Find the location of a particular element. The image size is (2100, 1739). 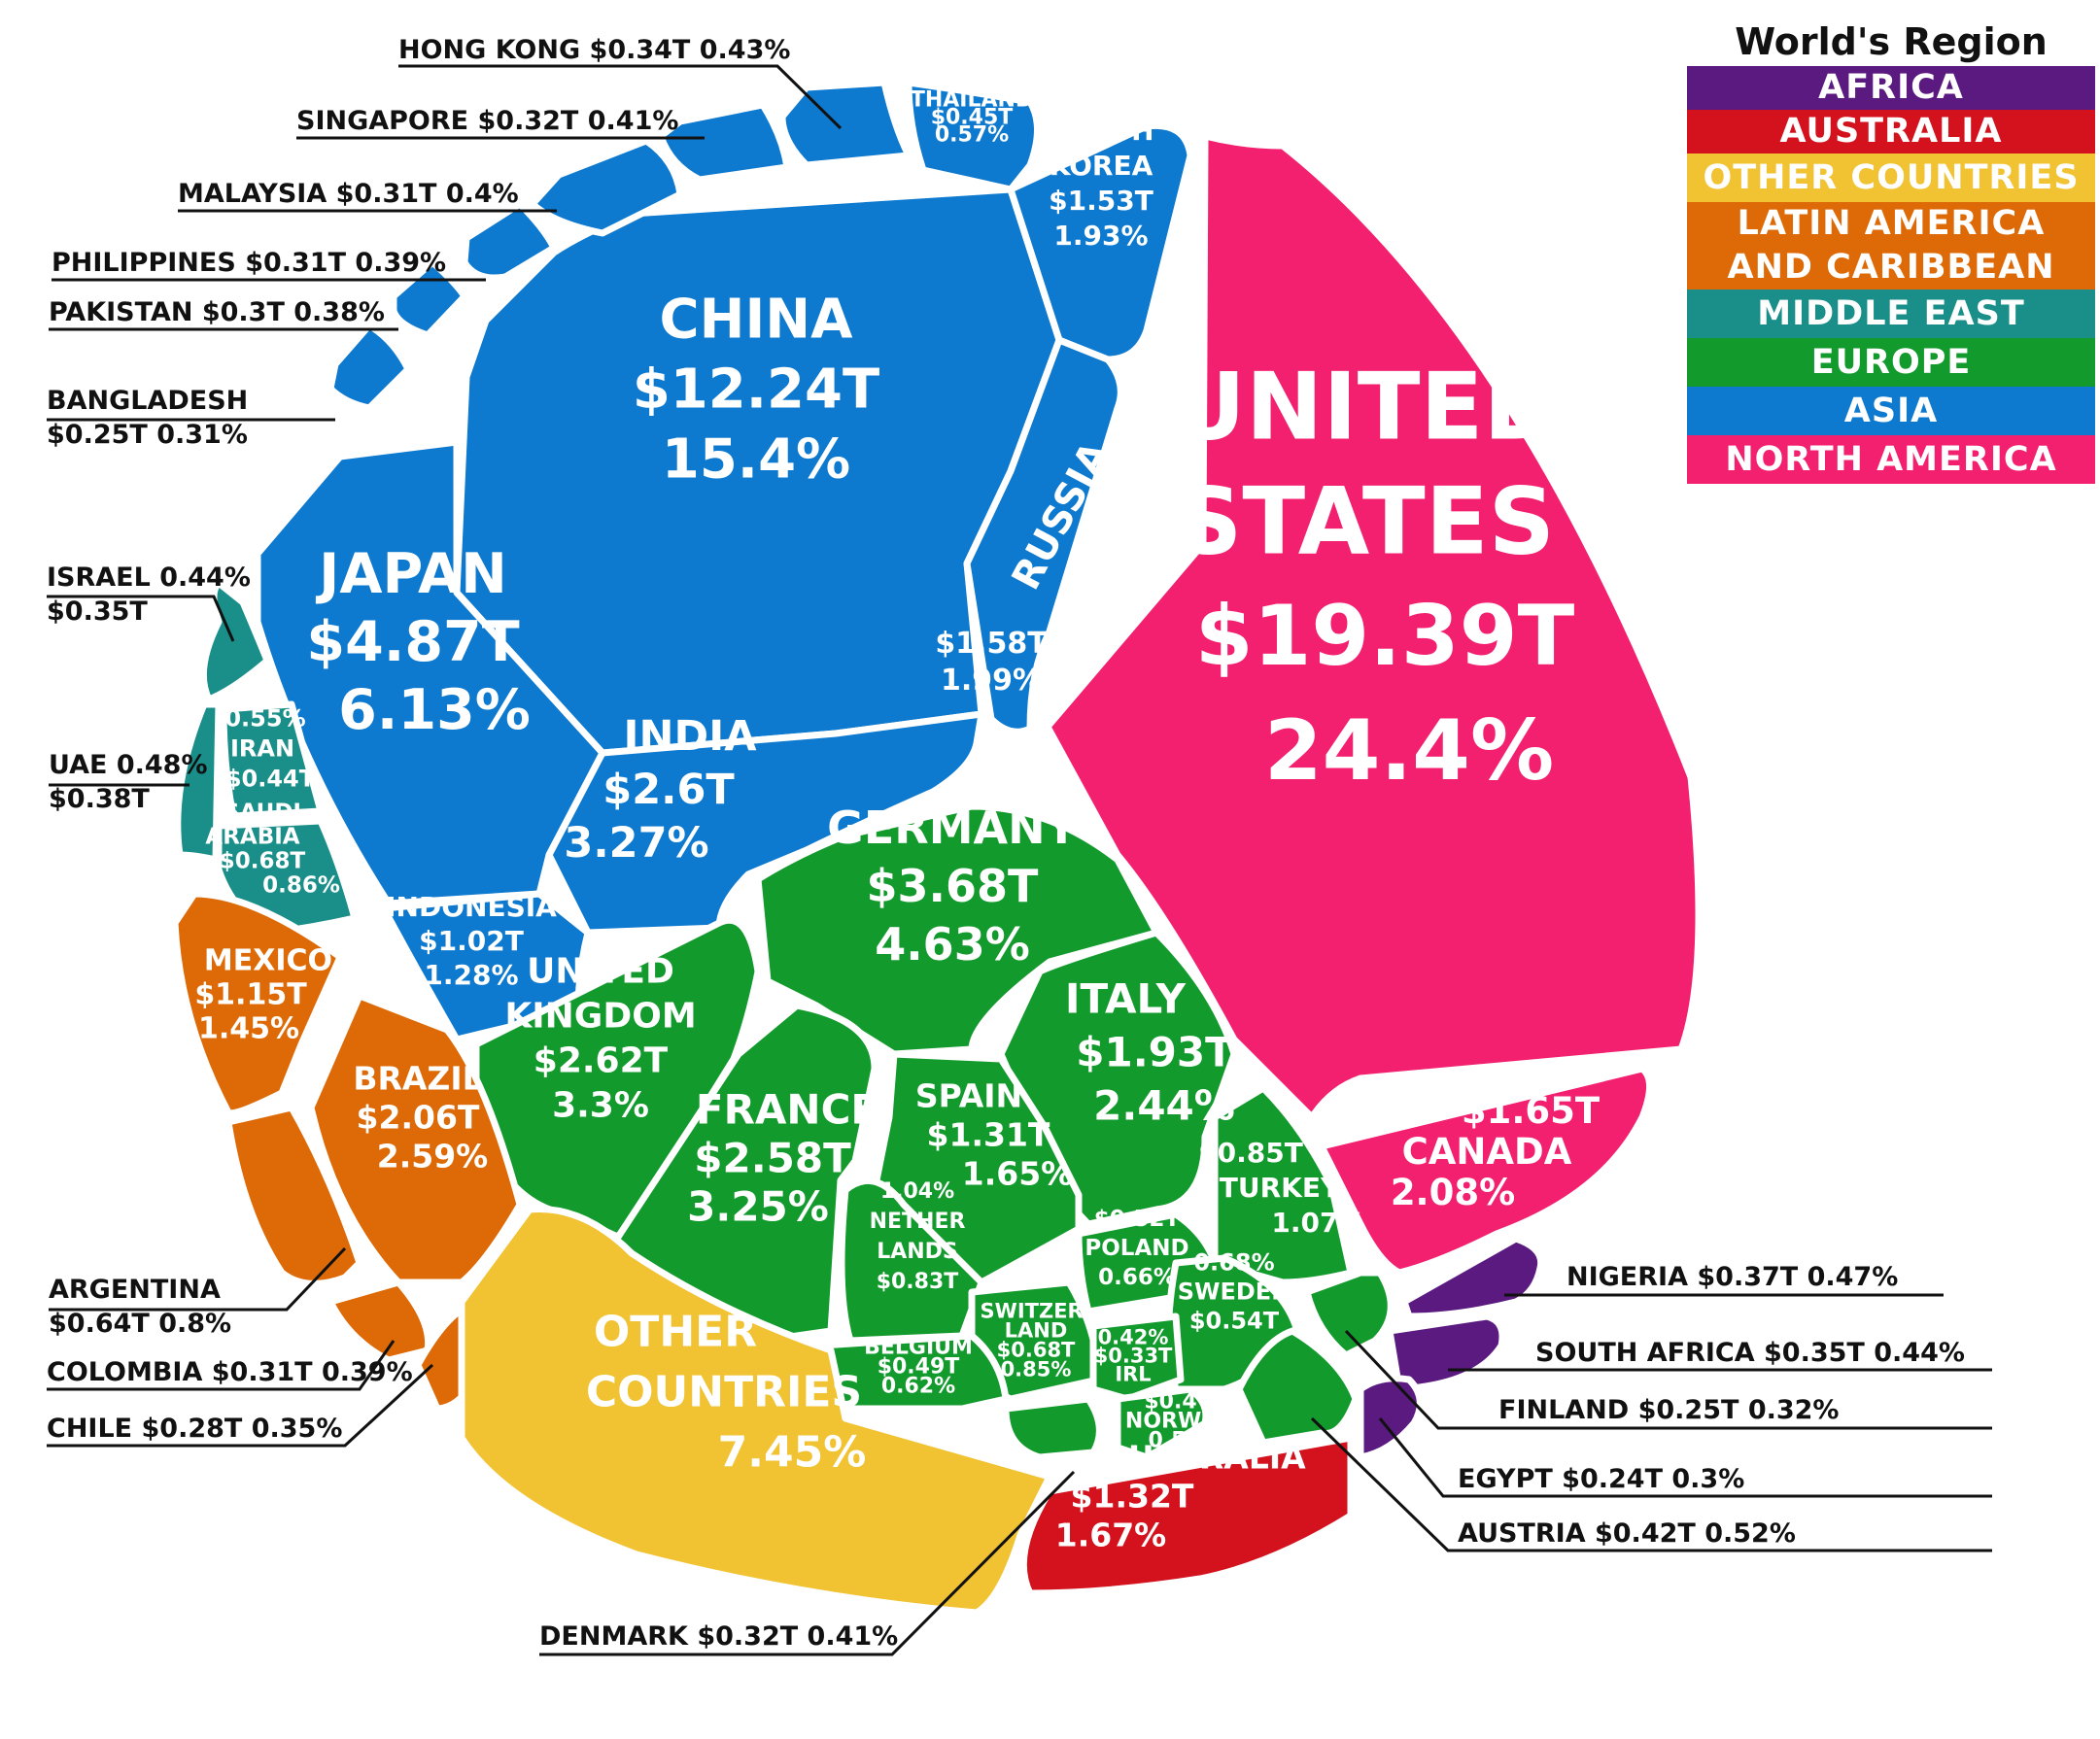

cell-label-france-0: FRANCE is located at coordinates (787, 1110).